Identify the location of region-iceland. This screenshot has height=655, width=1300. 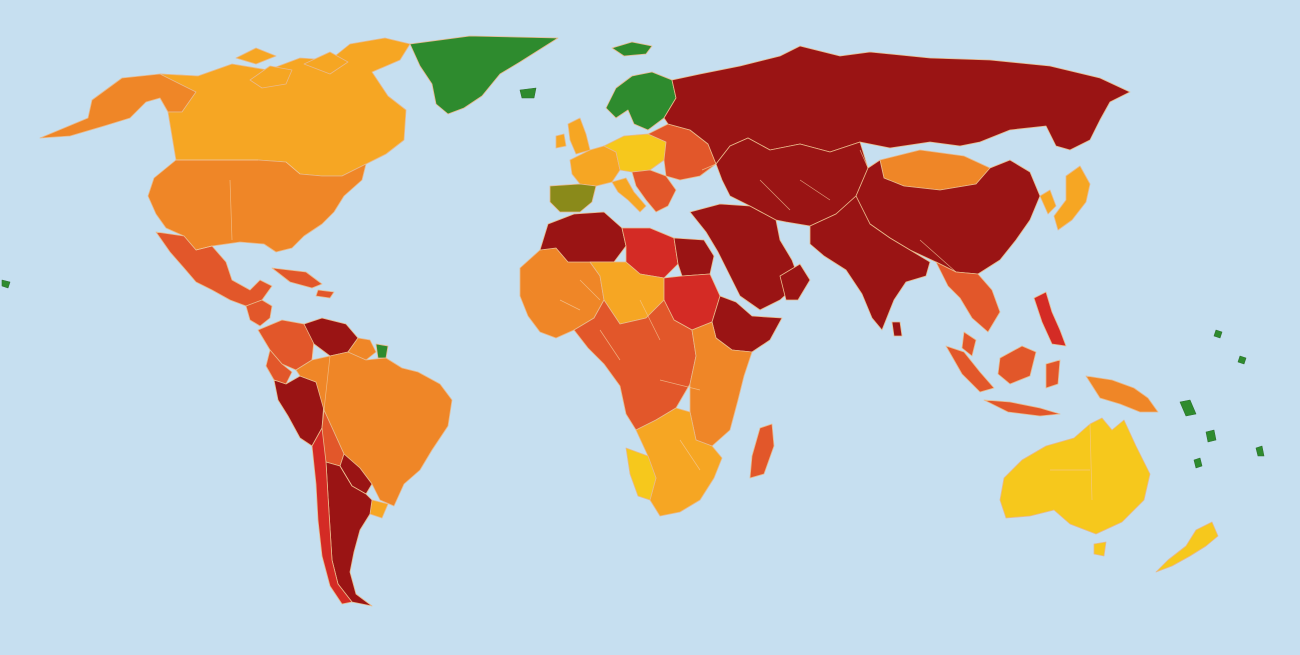
(632, 49).